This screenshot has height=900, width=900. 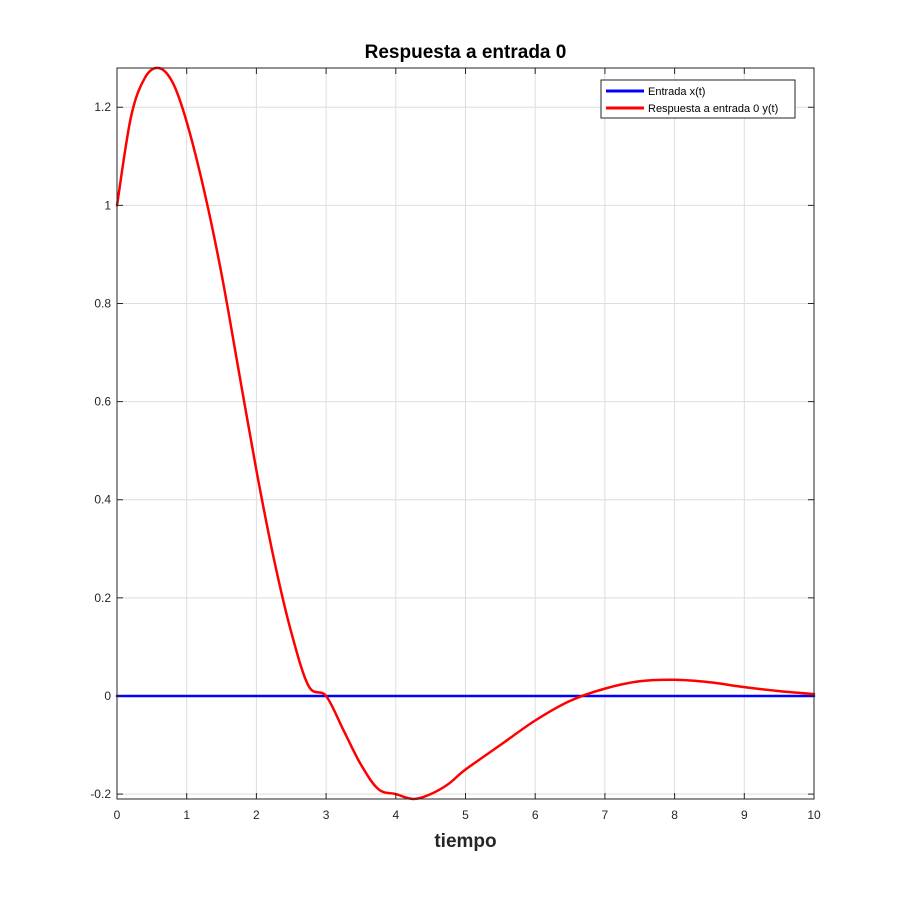 I want to click on y-tick-label: 1.2, so click(x=102, y=107).